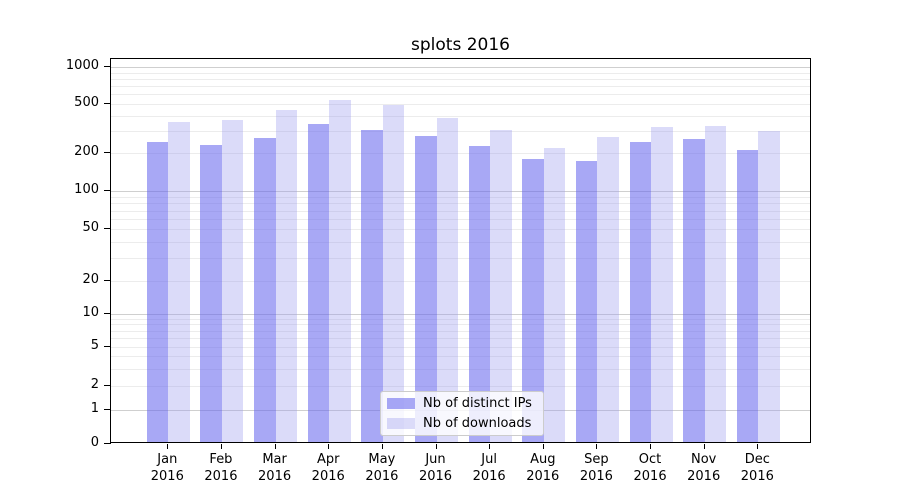 This screenshot has height=500, width=900. I want to click on chart-title: splots 2016, so click(460, 45).